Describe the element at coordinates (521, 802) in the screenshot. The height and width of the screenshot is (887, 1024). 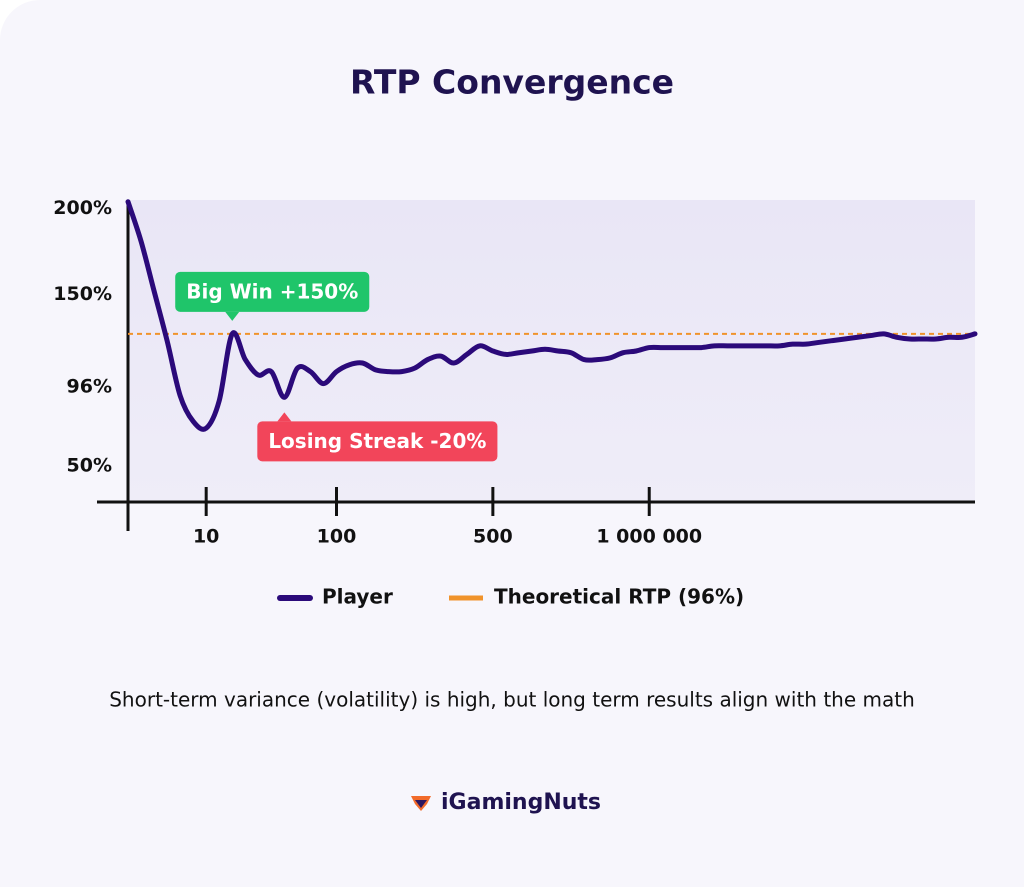
I see `brand: iGamingNuts` at that location.